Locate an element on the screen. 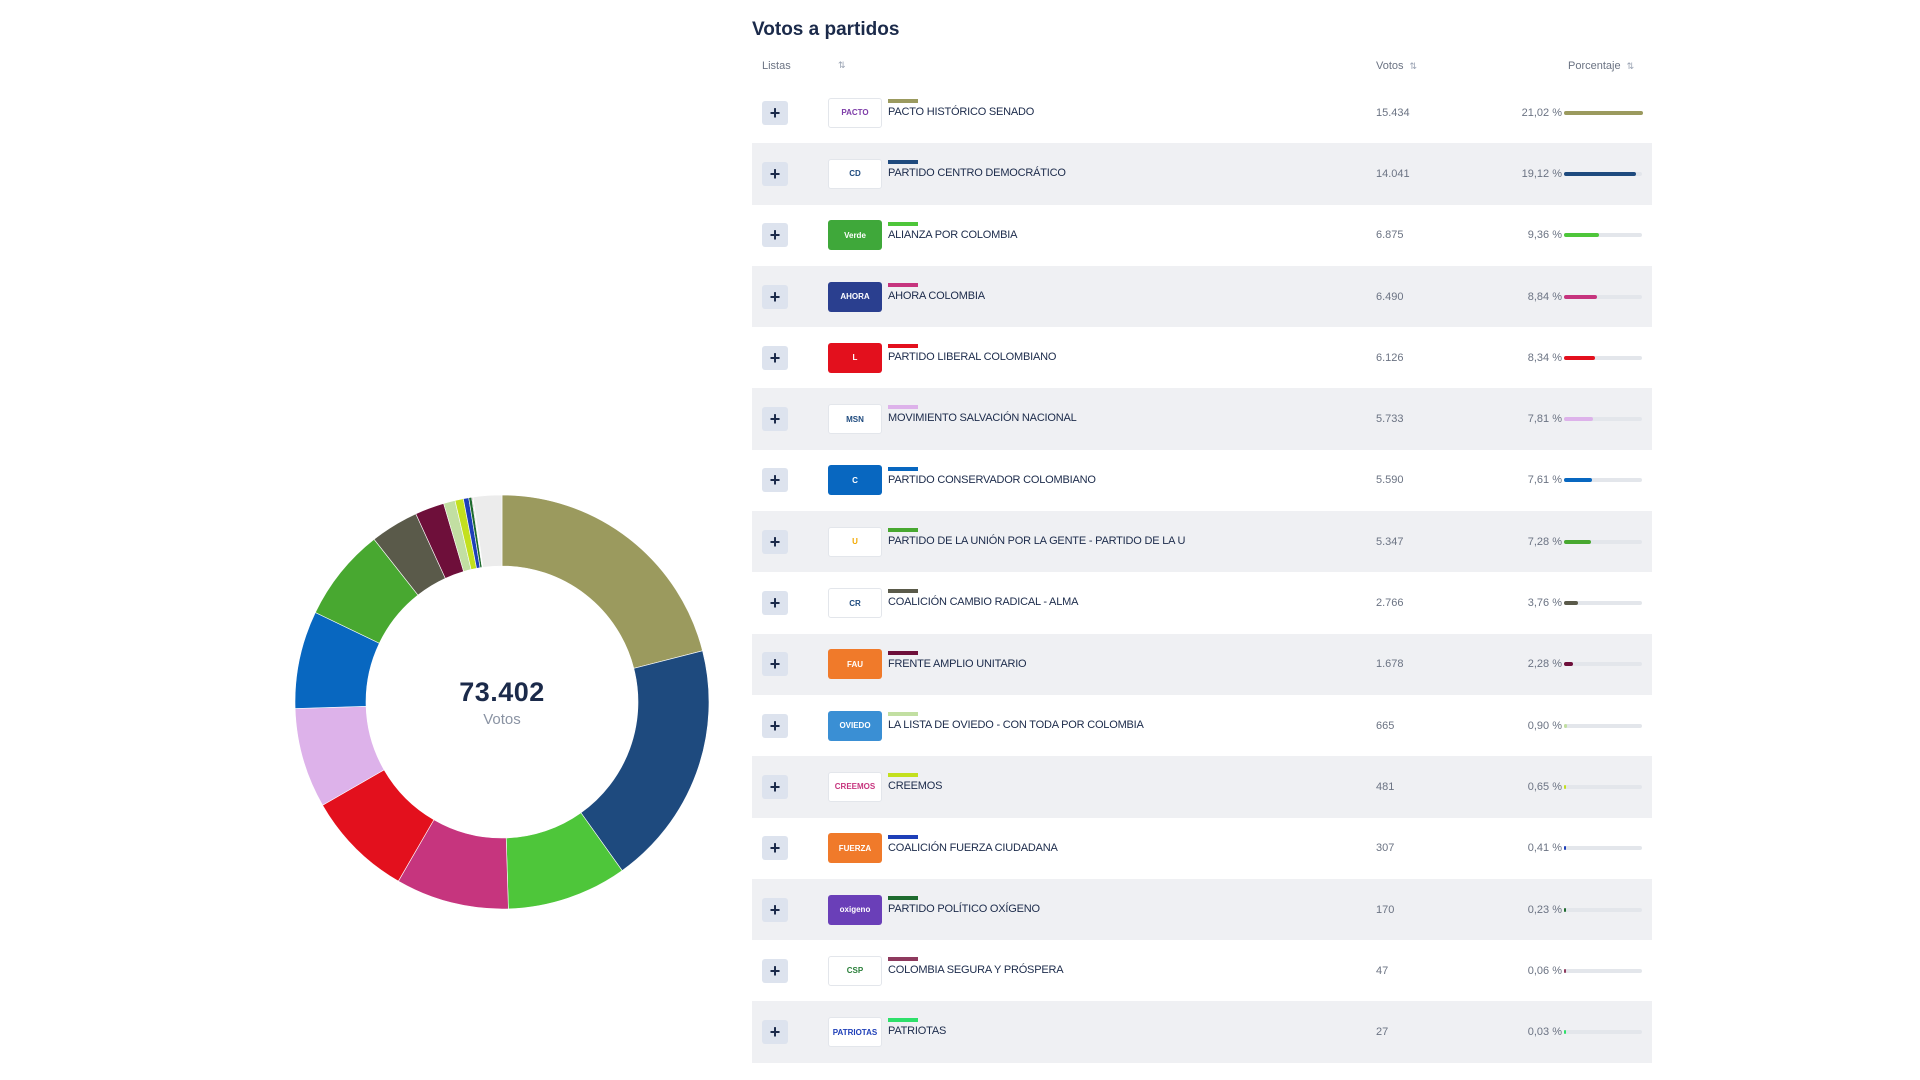 This screenshot has width=1920, height=1080. donut-svg is located at coordinates (502, 702).